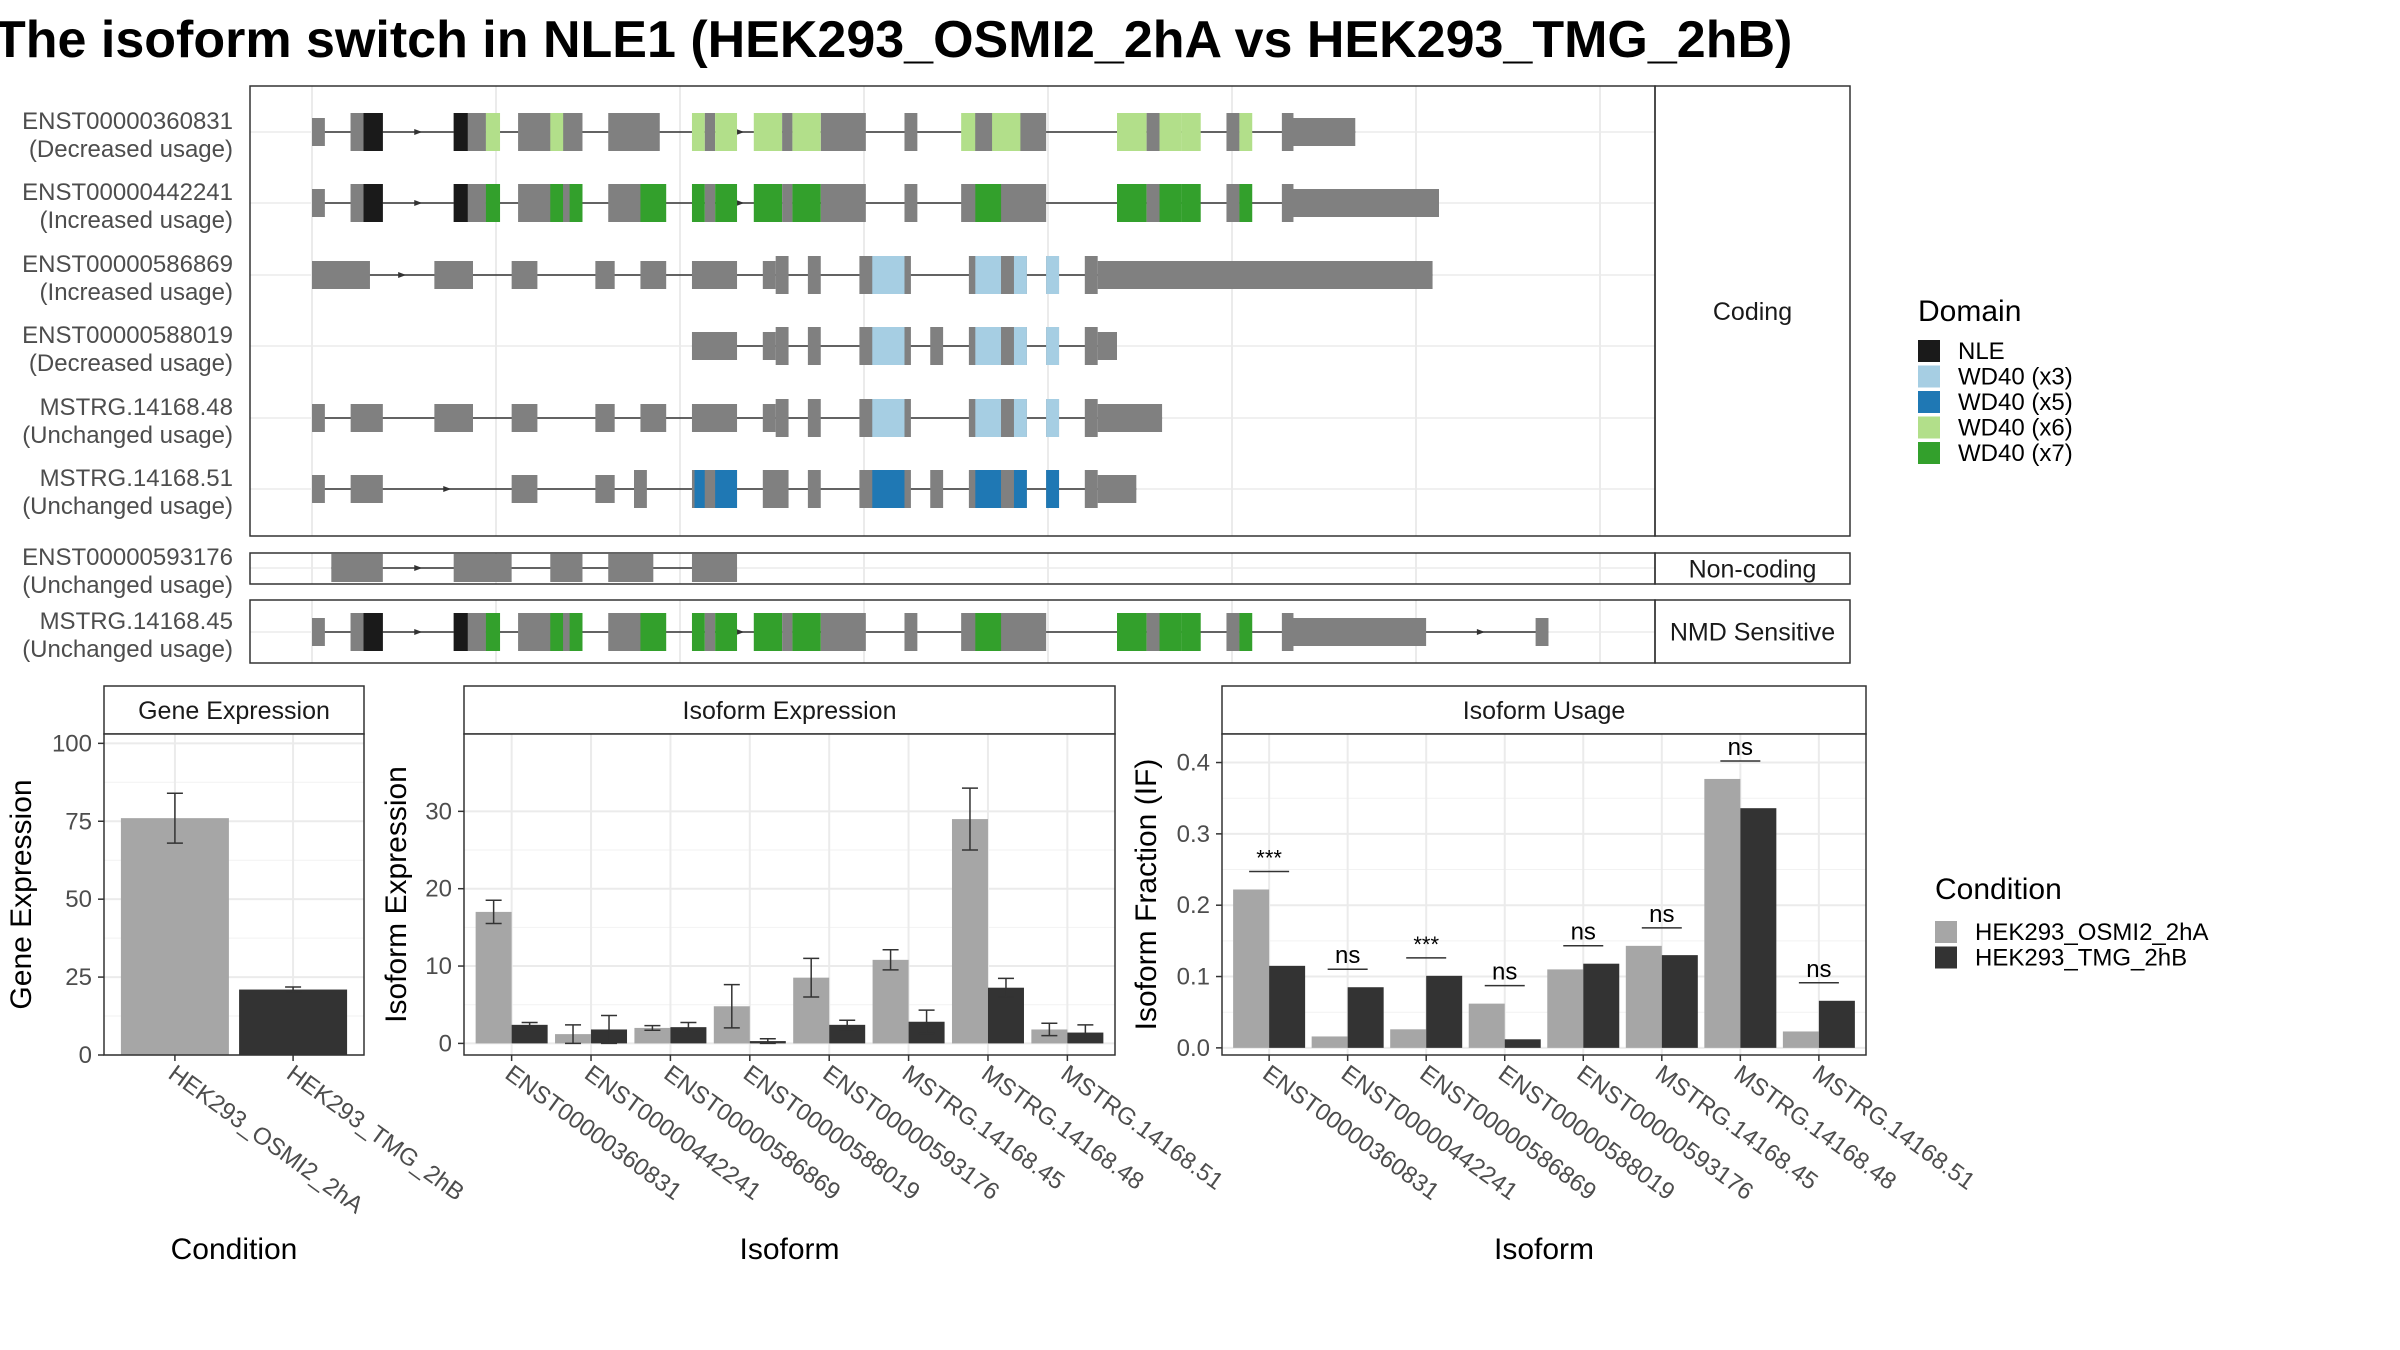  Describe the element at coordinates (1836, 1024) in the screenshot. I see `bar-mstrg-14168-51-hek293-tmg-2hb` at that location.